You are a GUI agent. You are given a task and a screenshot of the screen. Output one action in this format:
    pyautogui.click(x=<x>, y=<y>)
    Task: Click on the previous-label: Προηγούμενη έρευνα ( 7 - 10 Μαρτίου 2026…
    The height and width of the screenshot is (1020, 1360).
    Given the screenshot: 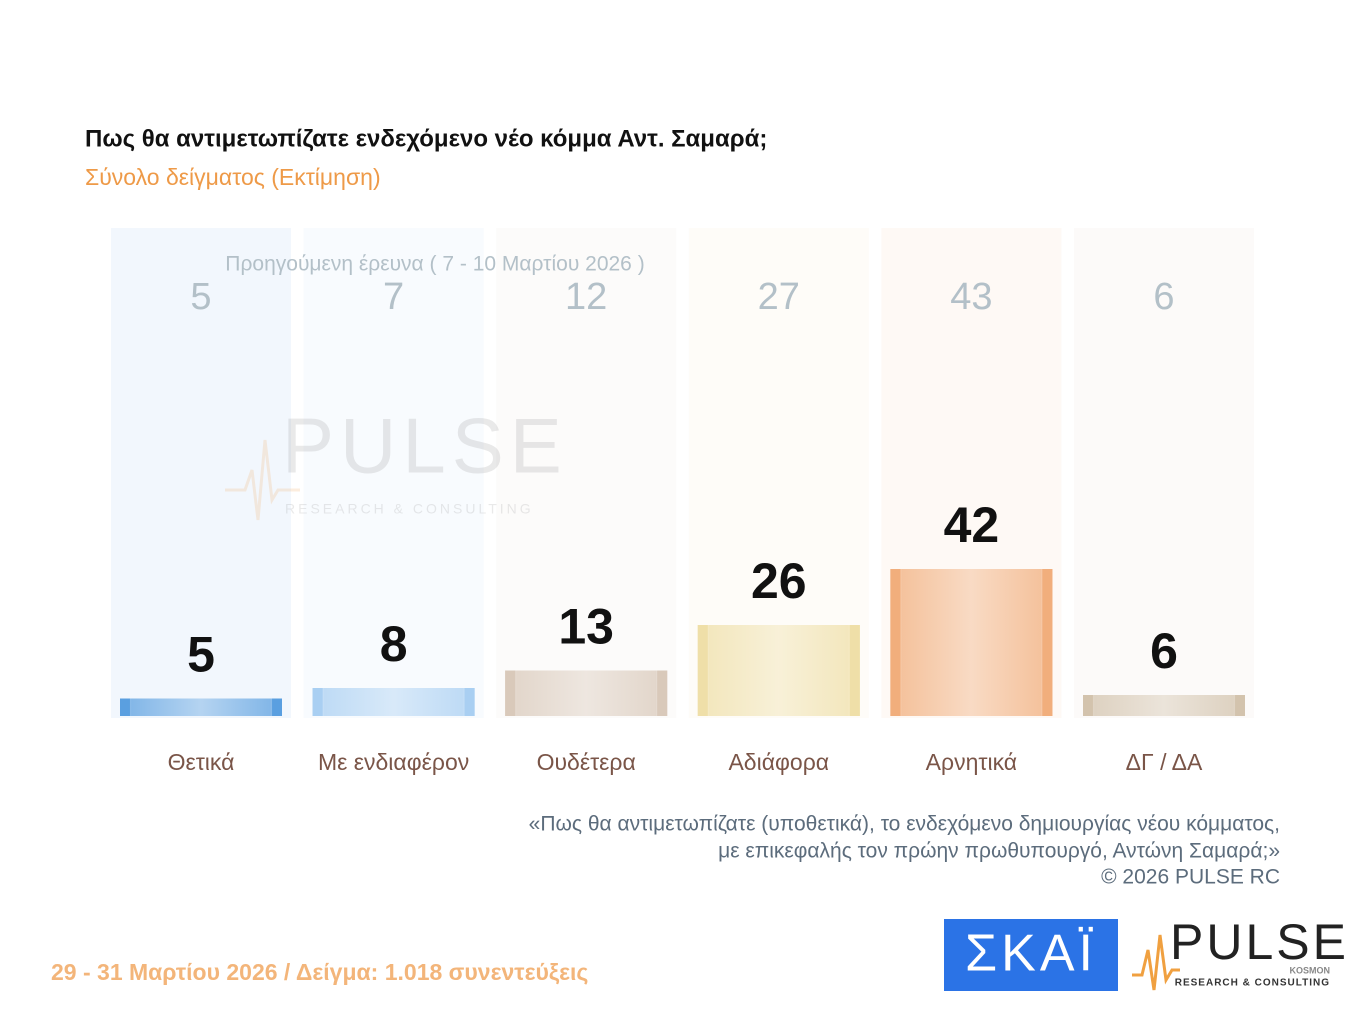 What is the action you would take?
    pyautogui.click(x=434, y=264)
    